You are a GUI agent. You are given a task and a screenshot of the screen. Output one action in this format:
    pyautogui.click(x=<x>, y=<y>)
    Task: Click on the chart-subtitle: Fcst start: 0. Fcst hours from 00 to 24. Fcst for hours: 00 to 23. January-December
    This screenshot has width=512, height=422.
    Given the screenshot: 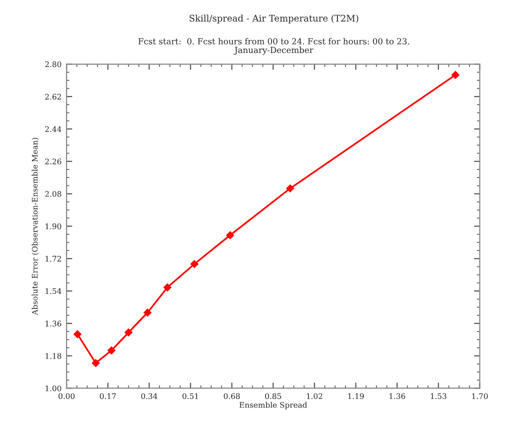 What is the action you would take?
    pyautogui.click(x=274, y=46)
    